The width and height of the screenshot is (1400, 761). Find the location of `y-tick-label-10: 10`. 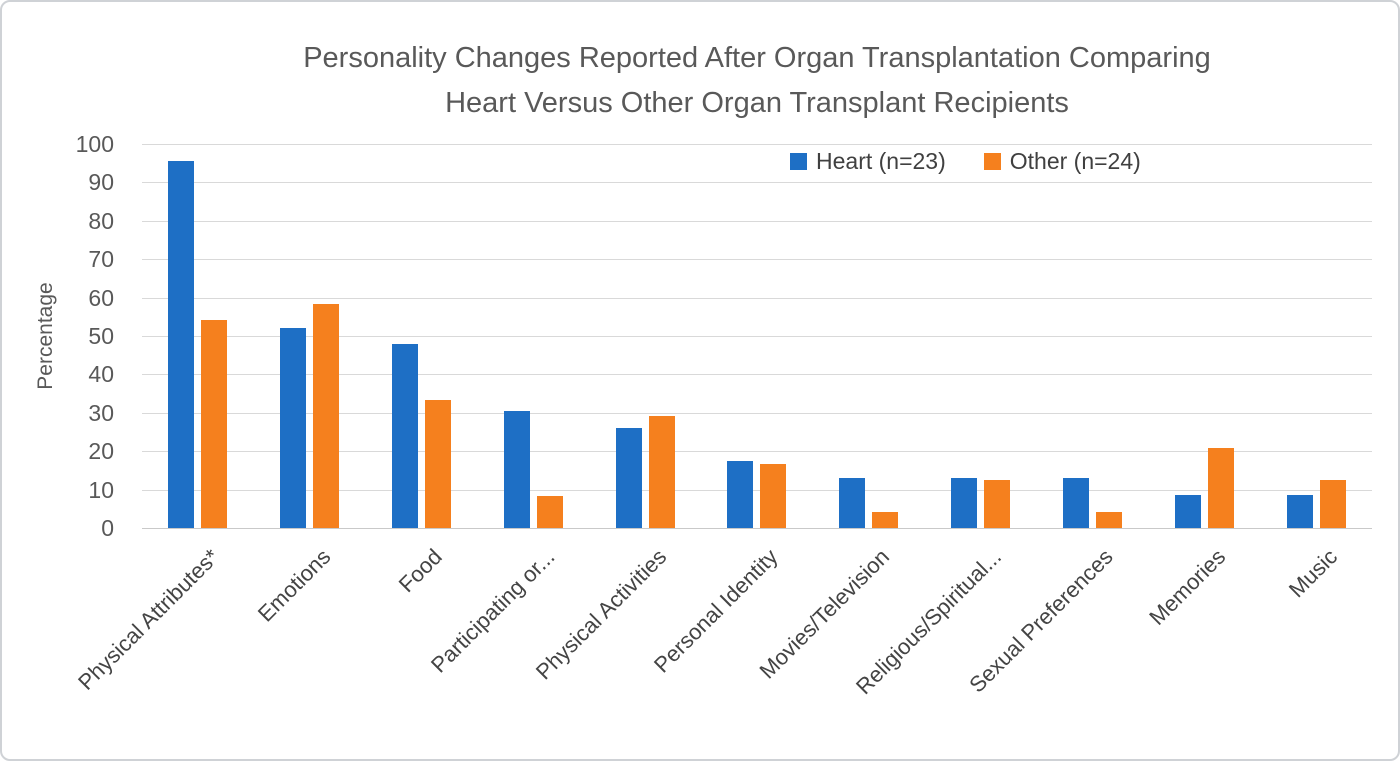

y-tick-label-10: 10 is located at coordinates (101, 489).